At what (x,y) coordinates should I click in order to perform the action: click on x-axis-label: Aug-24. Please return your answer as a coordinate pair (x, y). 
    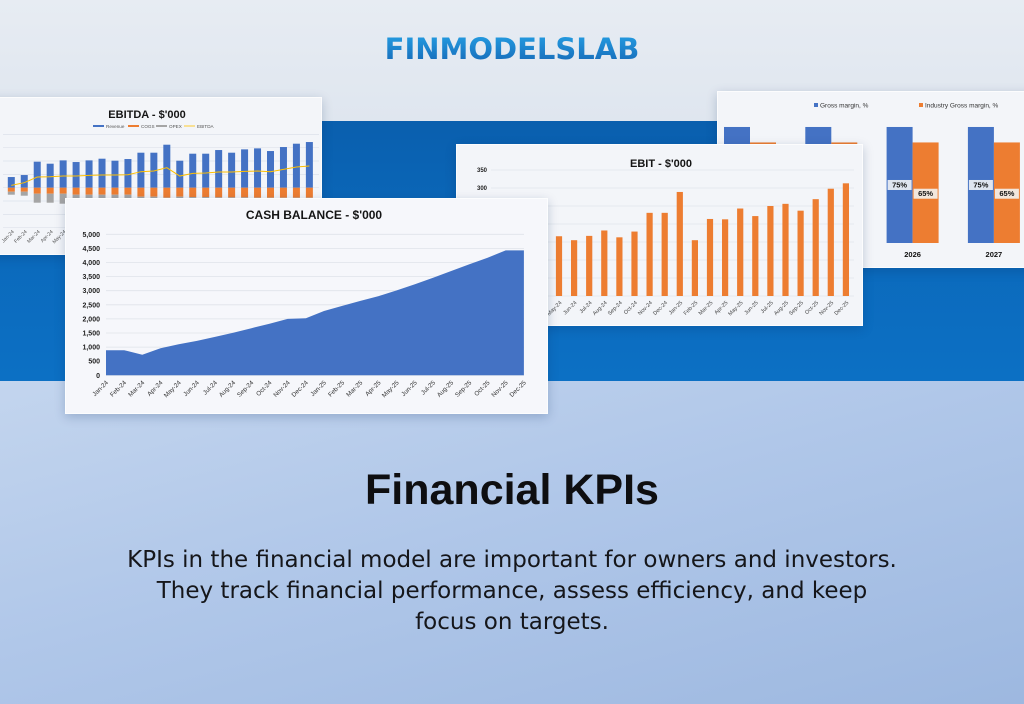
    Looking at the image, I should click on (600, 308).